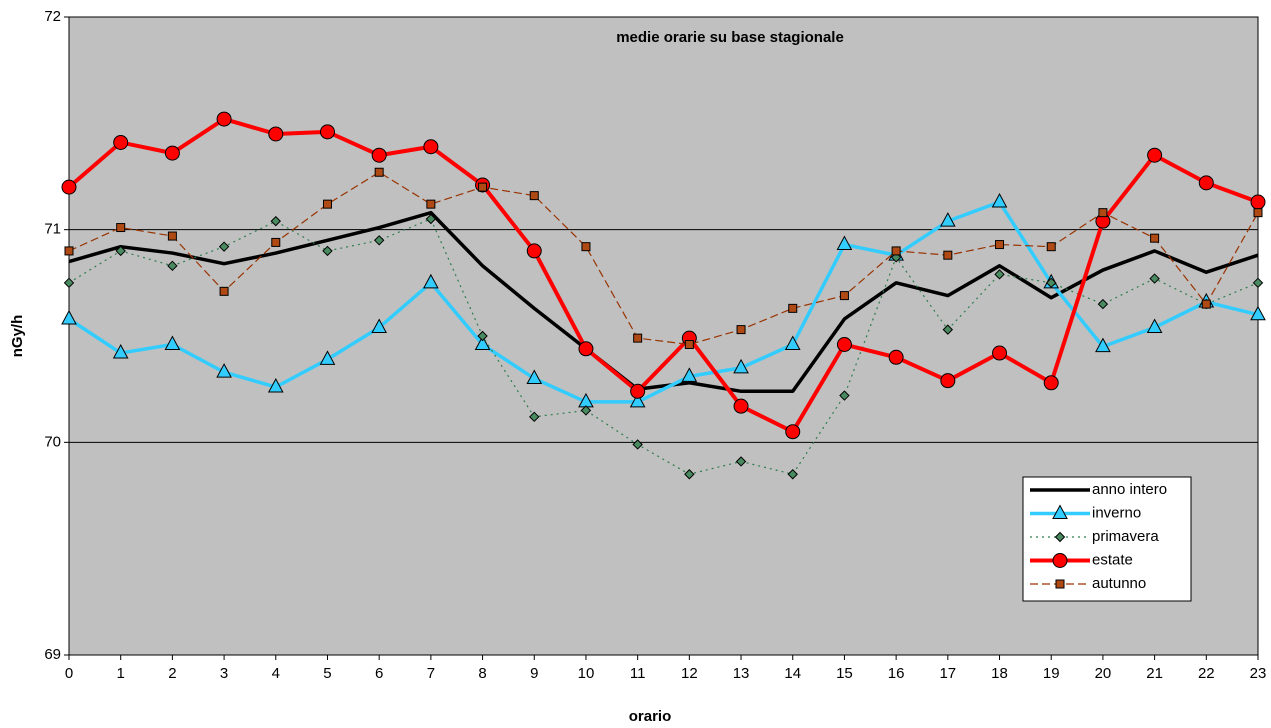 This screenshot has width=1271, height=728. Describe the element at coordinates (896, 673) in the screenshot. I see `x-tick-label: 16` at that location.